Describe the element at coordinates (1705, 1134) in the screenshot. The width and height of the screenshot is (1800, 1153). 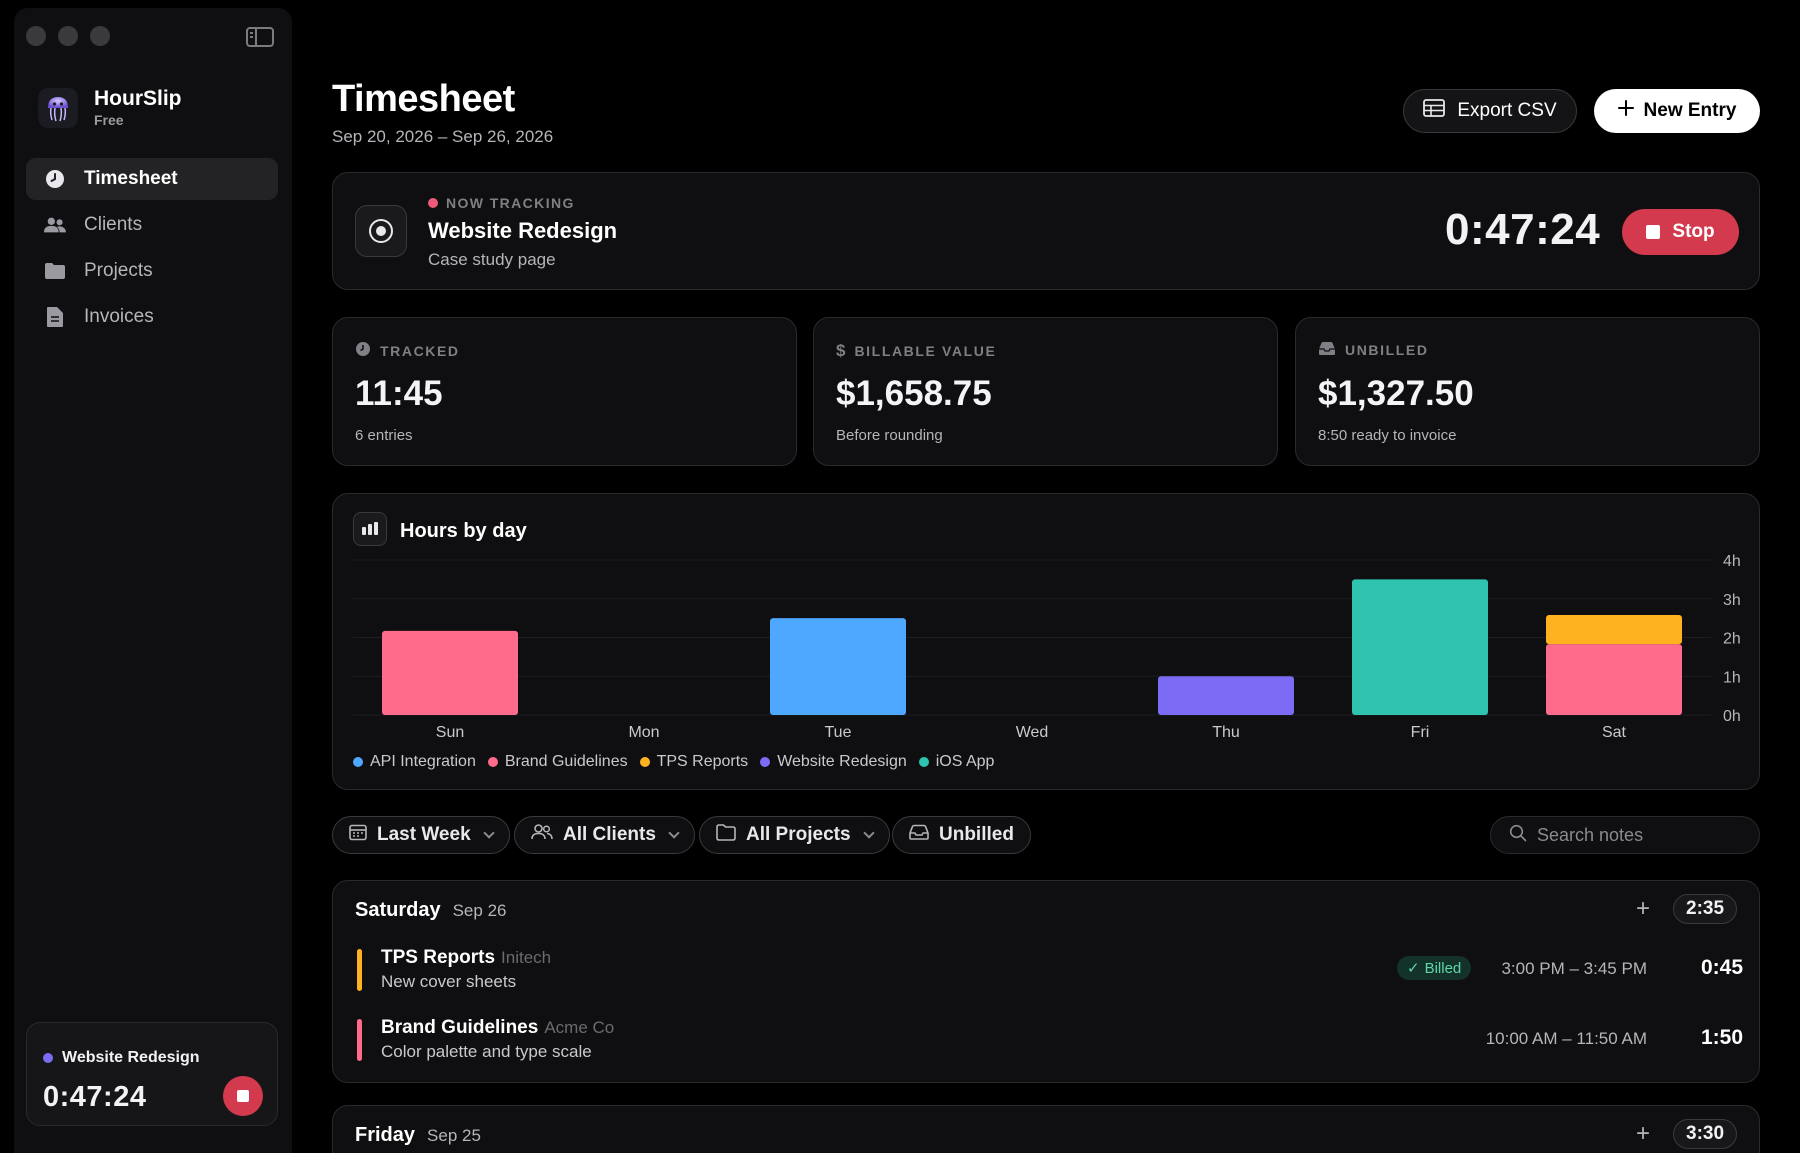
I see `day-total: 3:30` at that location.